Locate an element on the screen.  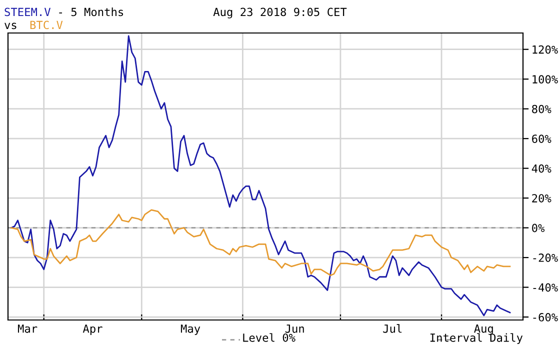
y-tick-label: 100% is located at coordinates (545, 79).